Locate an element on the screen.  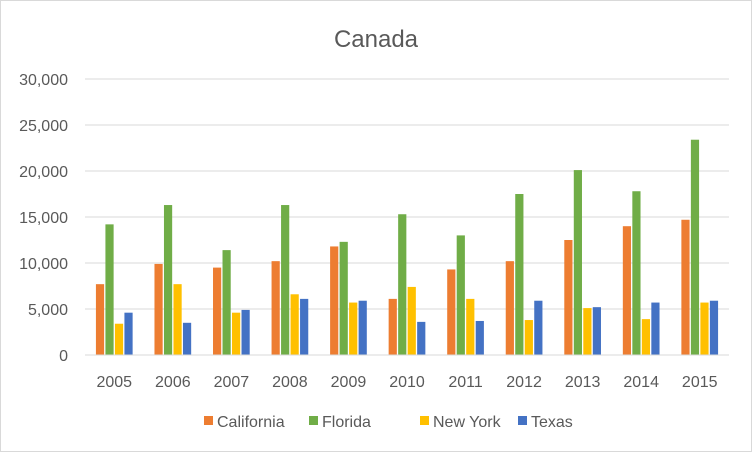
legend: California Florida New York Texas is located at coordinates (388, 422).